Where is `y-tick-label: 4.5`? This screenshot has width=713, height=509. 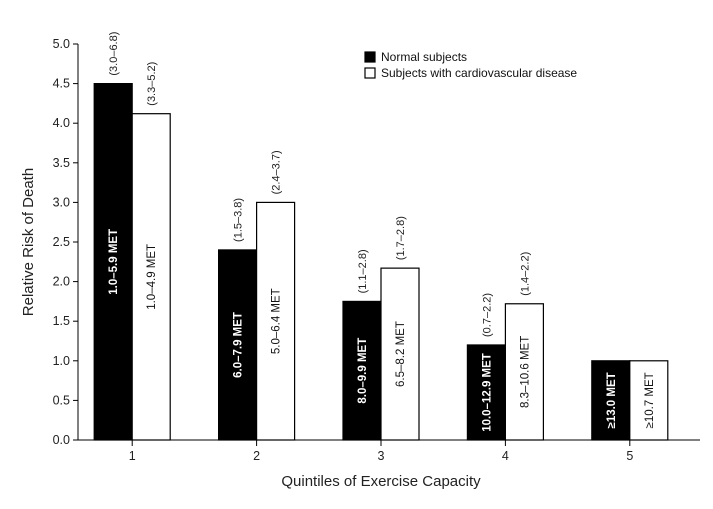
y-tick-label: 4.5 is located at coordinates (61, 84).